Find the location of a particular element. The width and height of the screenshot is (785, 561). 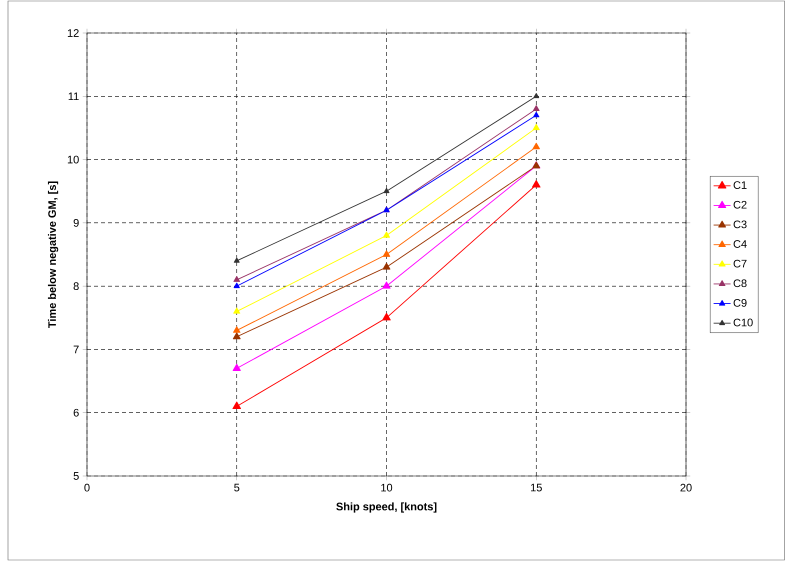

x-tick-label: 0 is located at coordinates (87, 488).